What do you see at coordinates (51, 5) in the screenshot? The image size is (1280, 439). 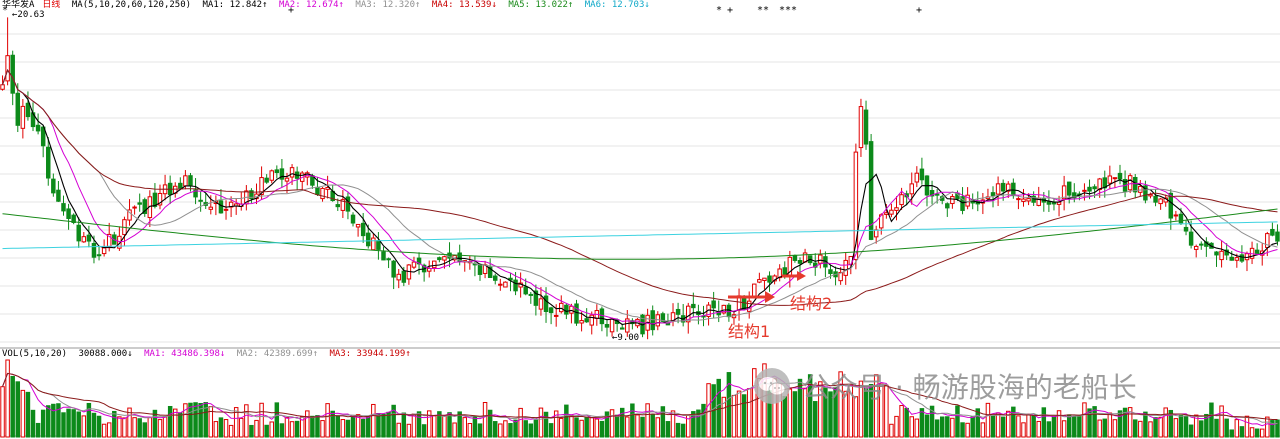 I see `period-label: 日线` at bounding box center [51, 5].